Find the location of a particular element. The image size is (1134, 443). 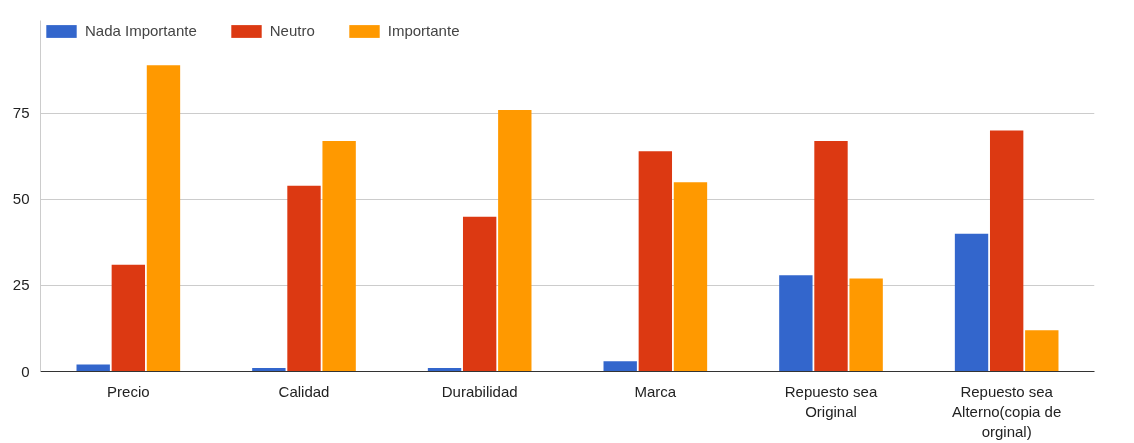

x-tick-label: Calidad is located at coordinates (304, 391).